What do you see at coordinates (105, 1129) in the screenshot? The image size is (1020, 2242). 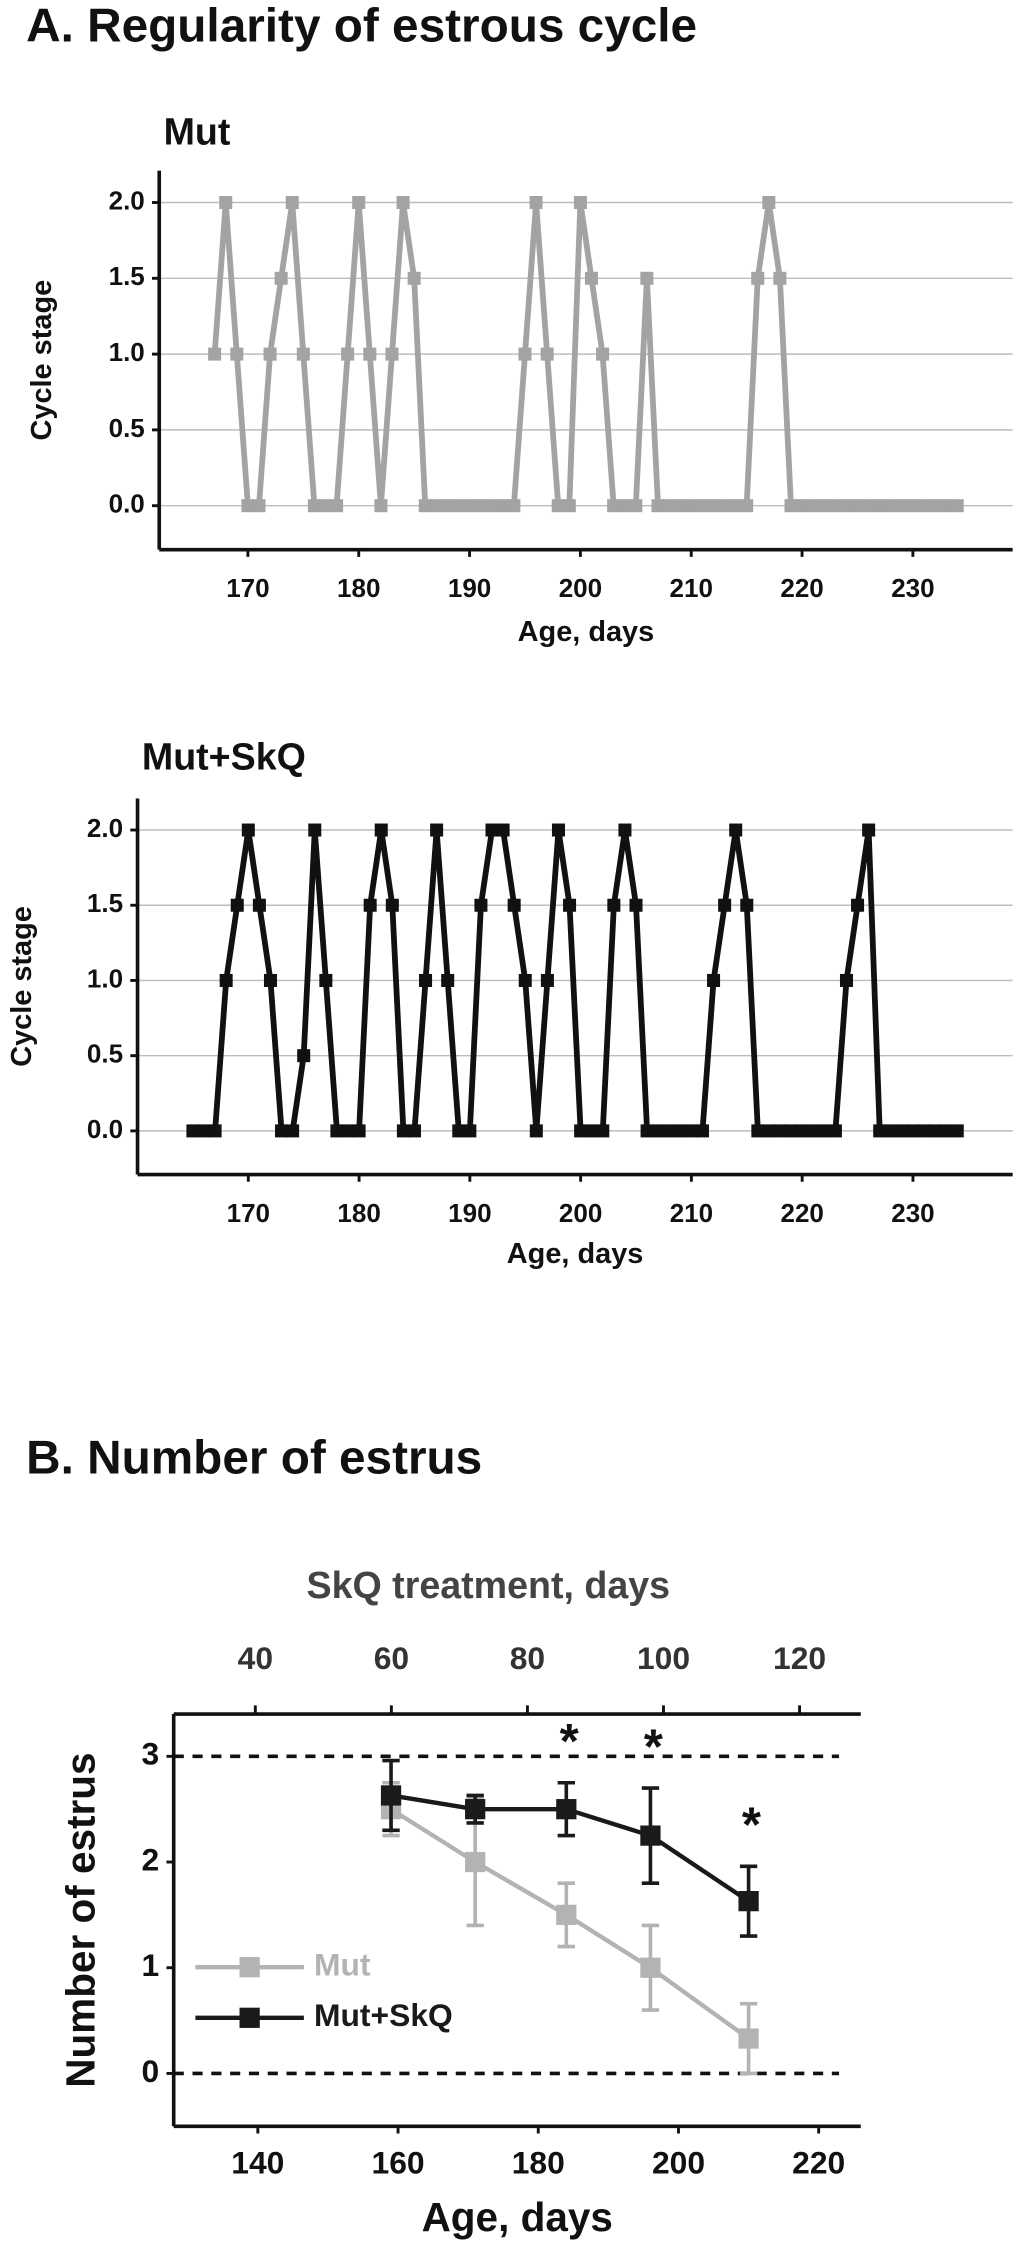 I see `y-tick-label: 0.0` at bounding box center [105, 1129].